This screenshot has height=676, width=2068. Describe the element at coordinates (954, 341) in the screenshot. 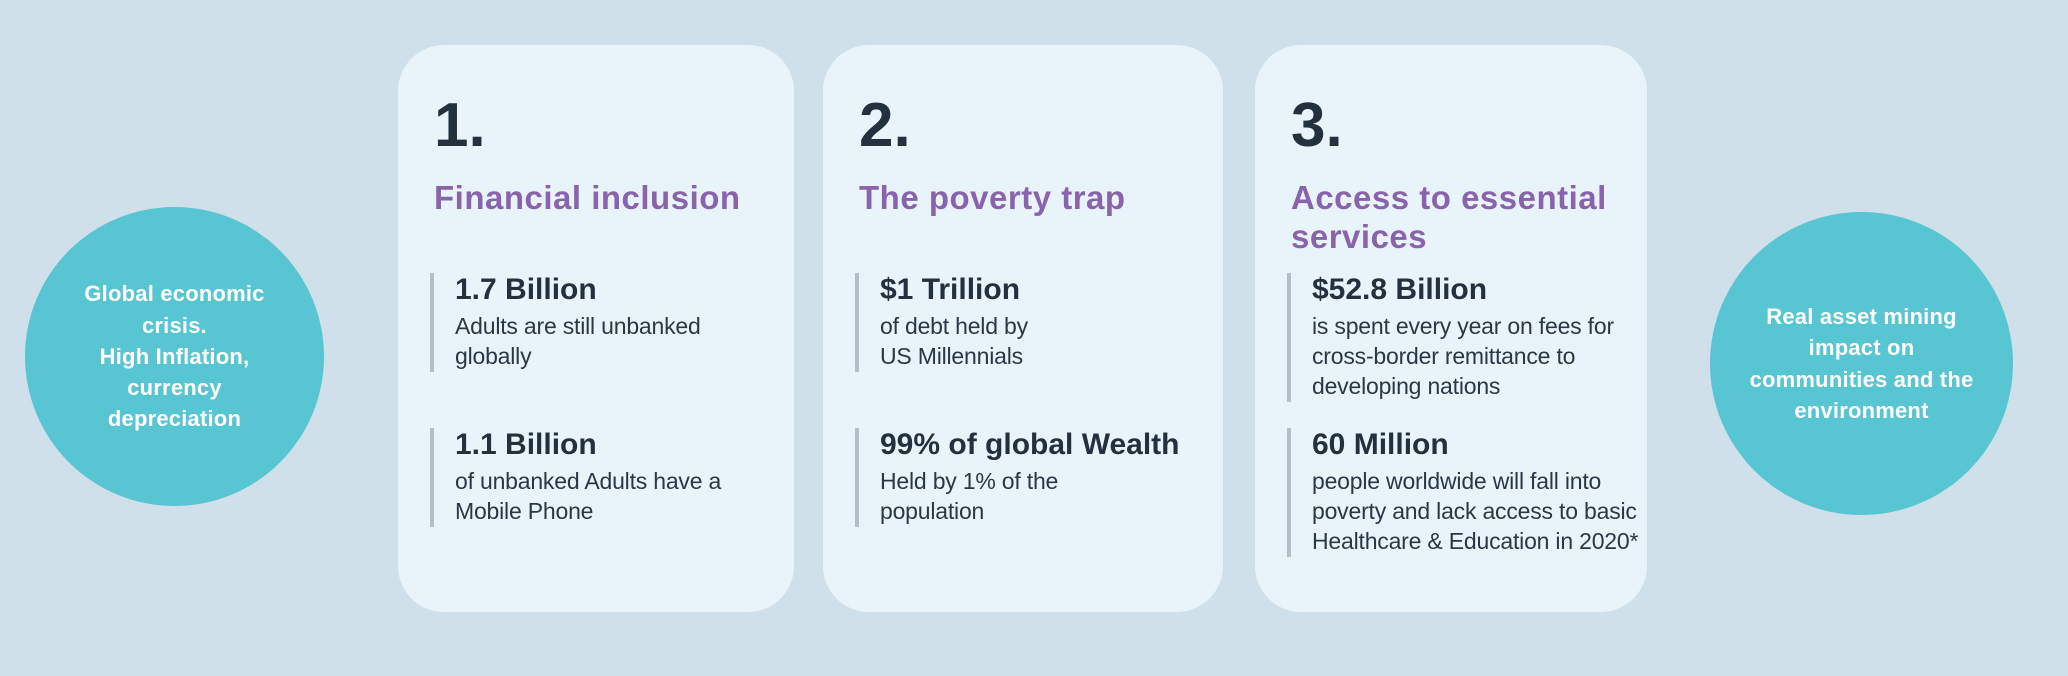

I see `stat-description: of debt held by US Millennials` at that location.